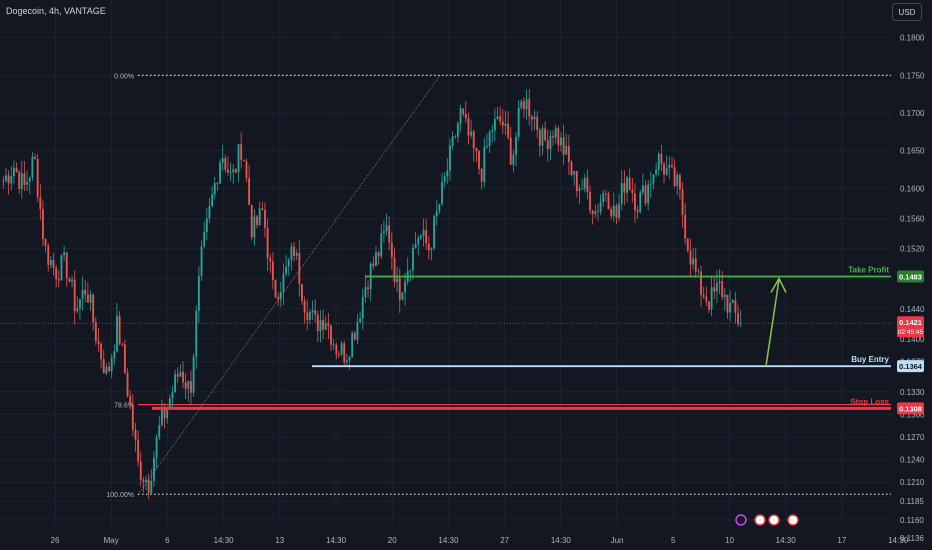  What do you see at coordinates (907, 12) in the screenshot?
I see `currency-button: USD` at bounding box center [907, 12].